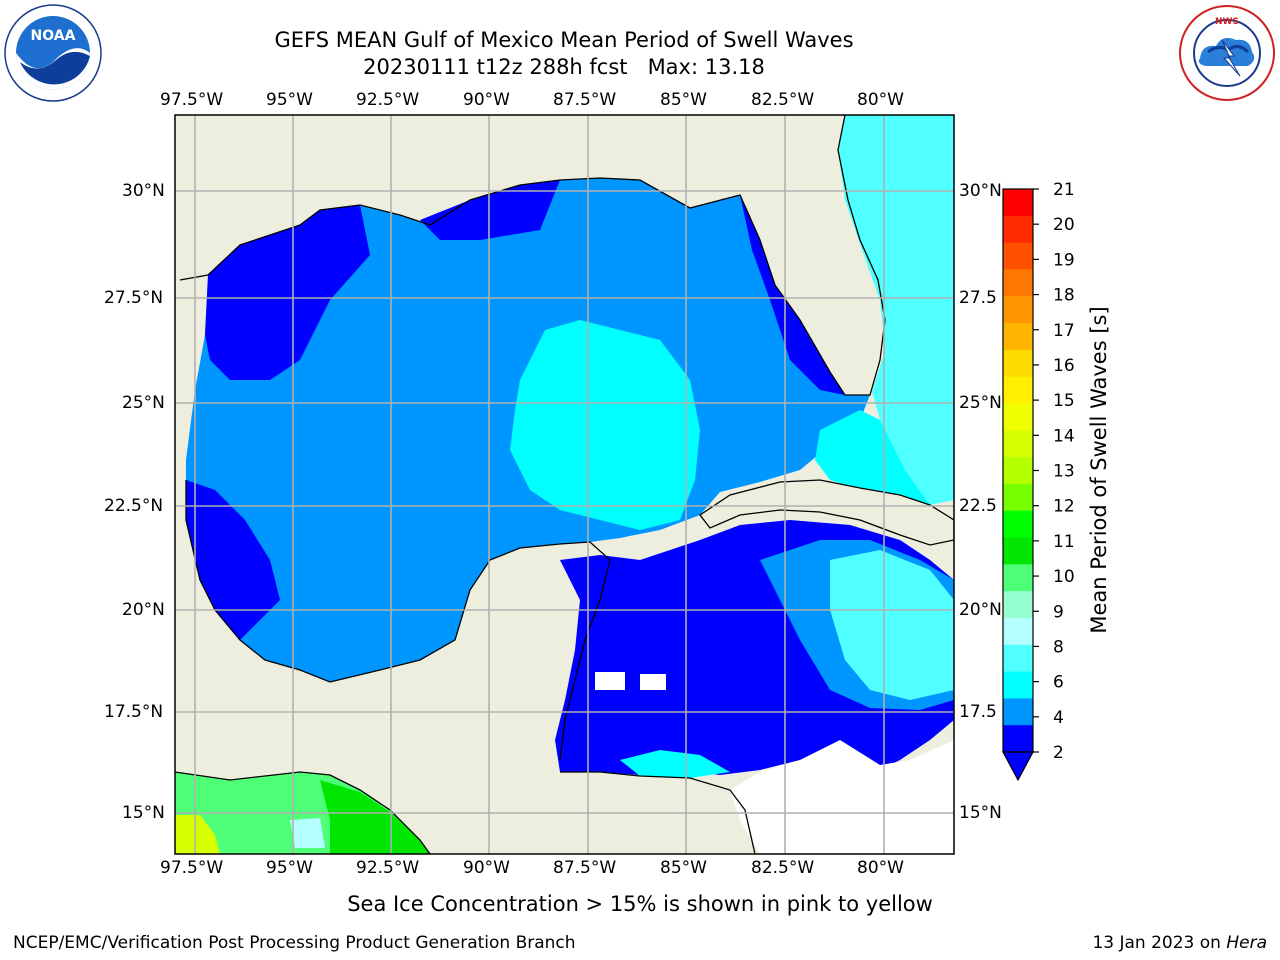 Image resolution: width=1280 pixels, height=960 pixels. I want to click on colorbar-tick-label: 15, so click(1064, 401).